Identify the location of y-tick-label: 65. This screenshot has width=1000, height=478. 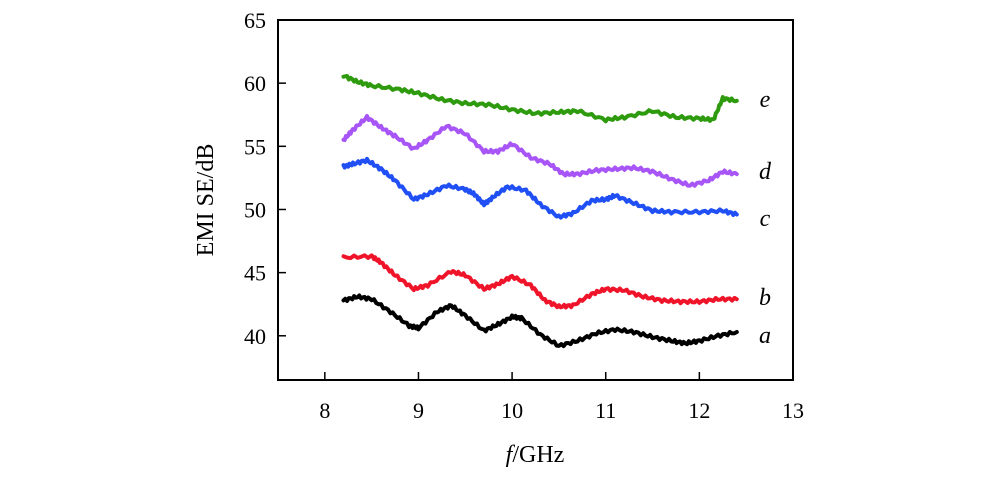
(255, 20).